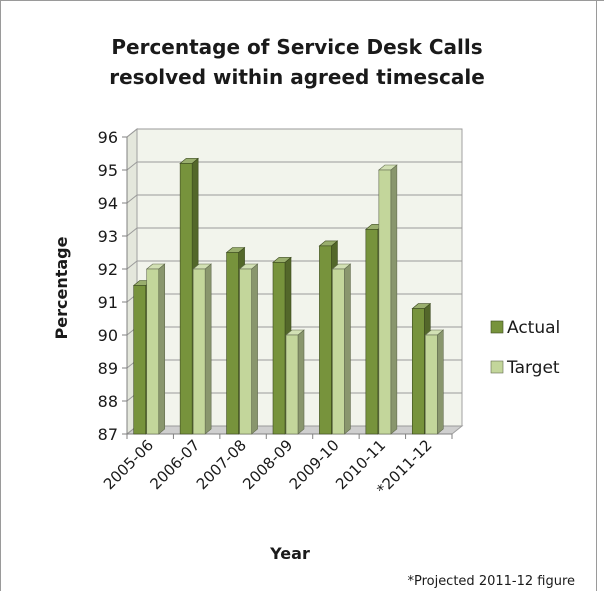 The width and height of the screenshot is (604, 591). What do you see at coordinates (596, 295) in the screenshot?
I see `frame-right-edge` at bounding box center [596, 295].